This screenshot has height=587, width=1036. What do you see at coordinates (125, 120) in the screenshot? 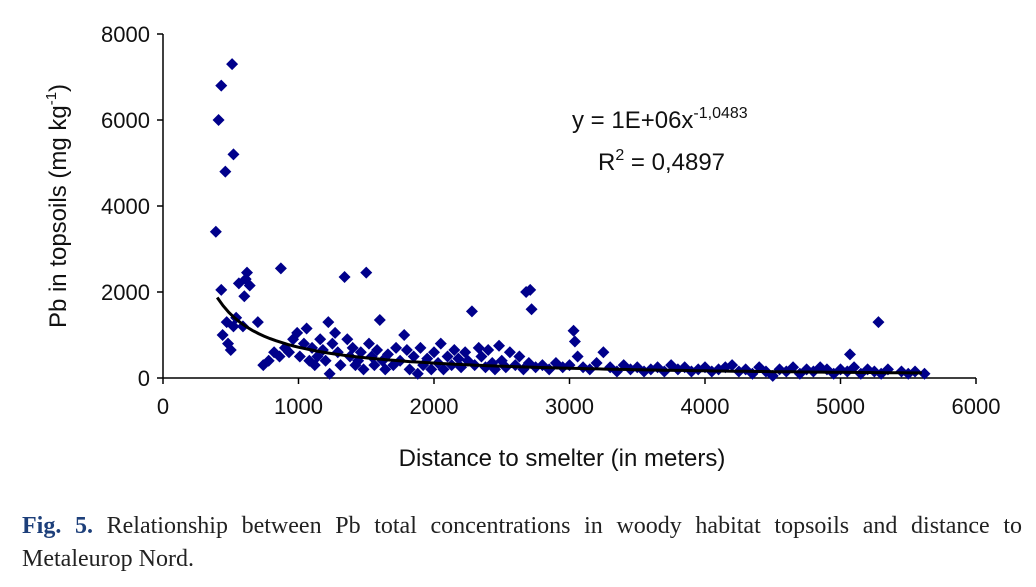
I see `y-tick-label: 6000` at bounding box center [125, 120].